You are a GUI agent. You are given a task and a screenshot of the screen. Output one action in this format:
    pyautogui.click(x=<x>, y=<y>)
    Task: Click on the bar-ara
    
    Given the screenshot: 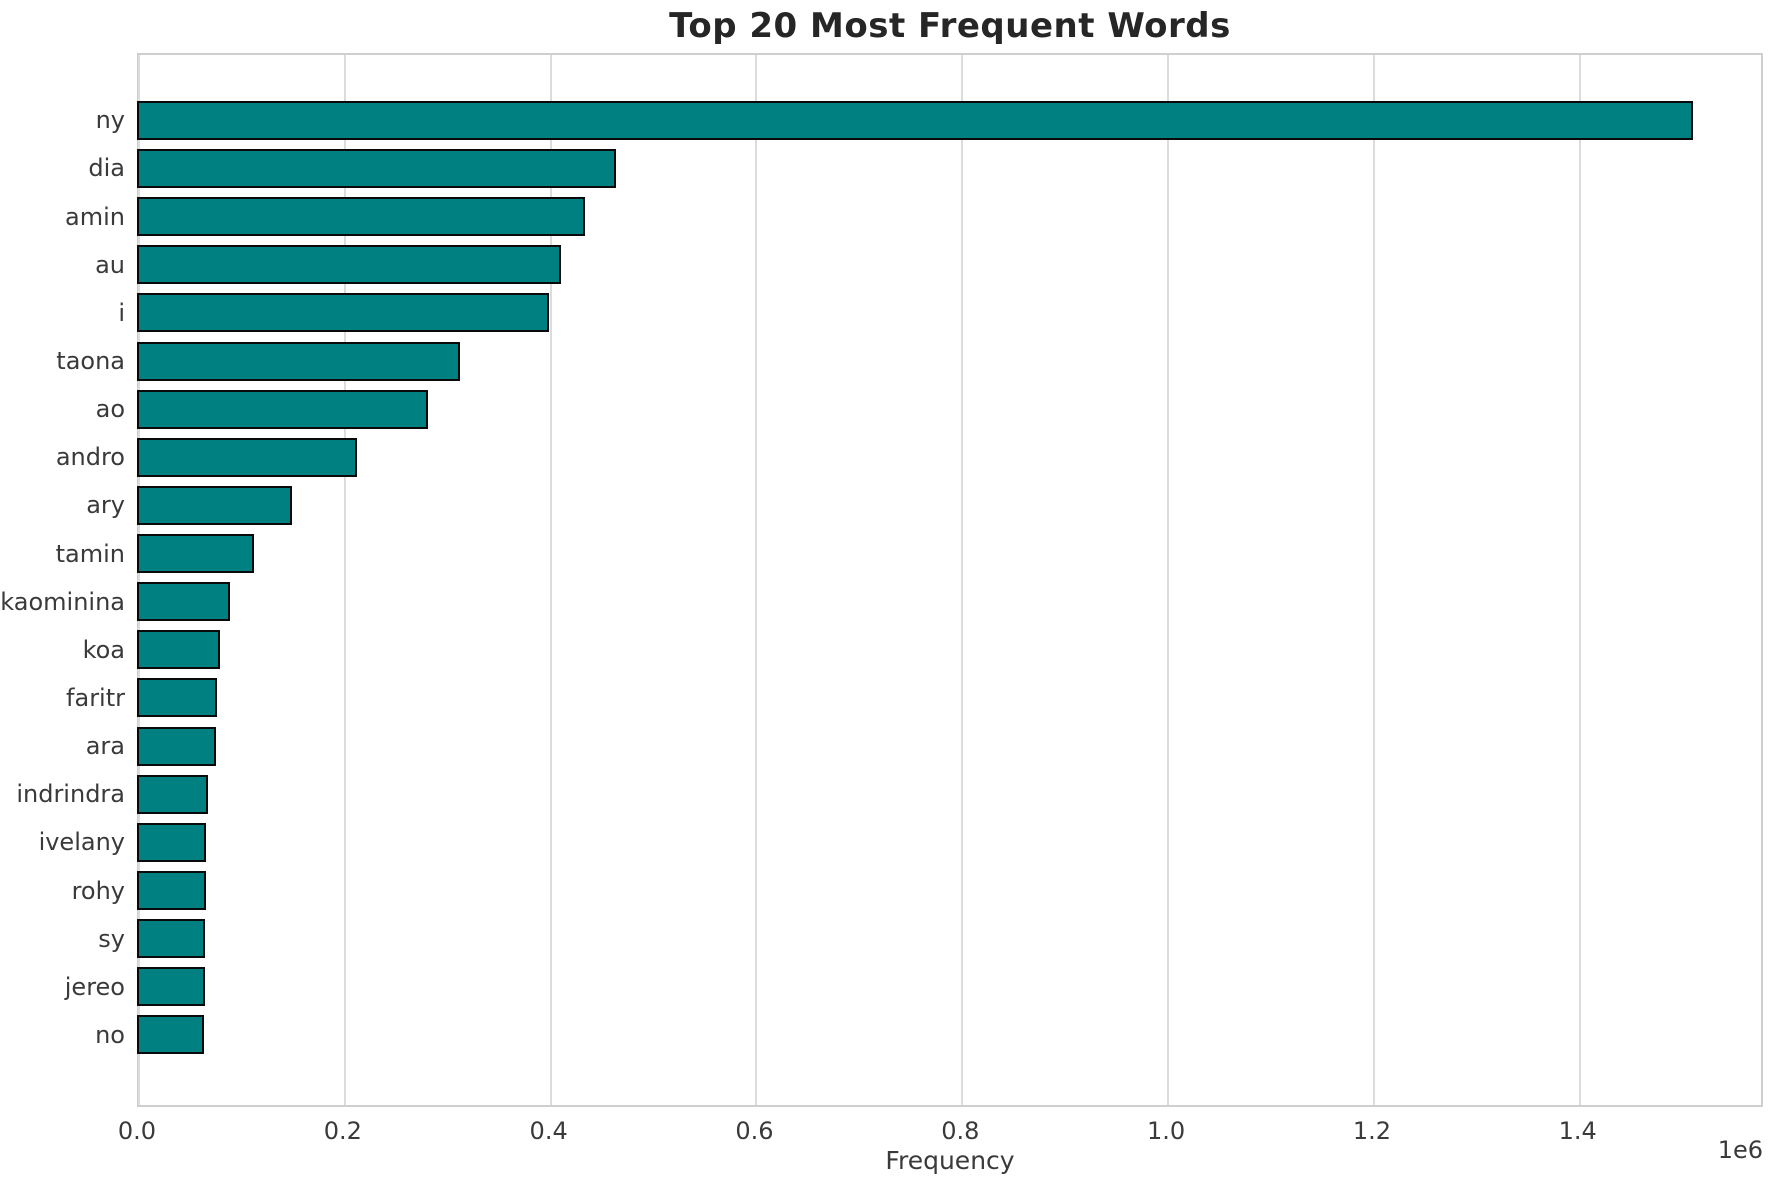 What is the action you would take?
    pyautogui.click(x=177, y=746)
    